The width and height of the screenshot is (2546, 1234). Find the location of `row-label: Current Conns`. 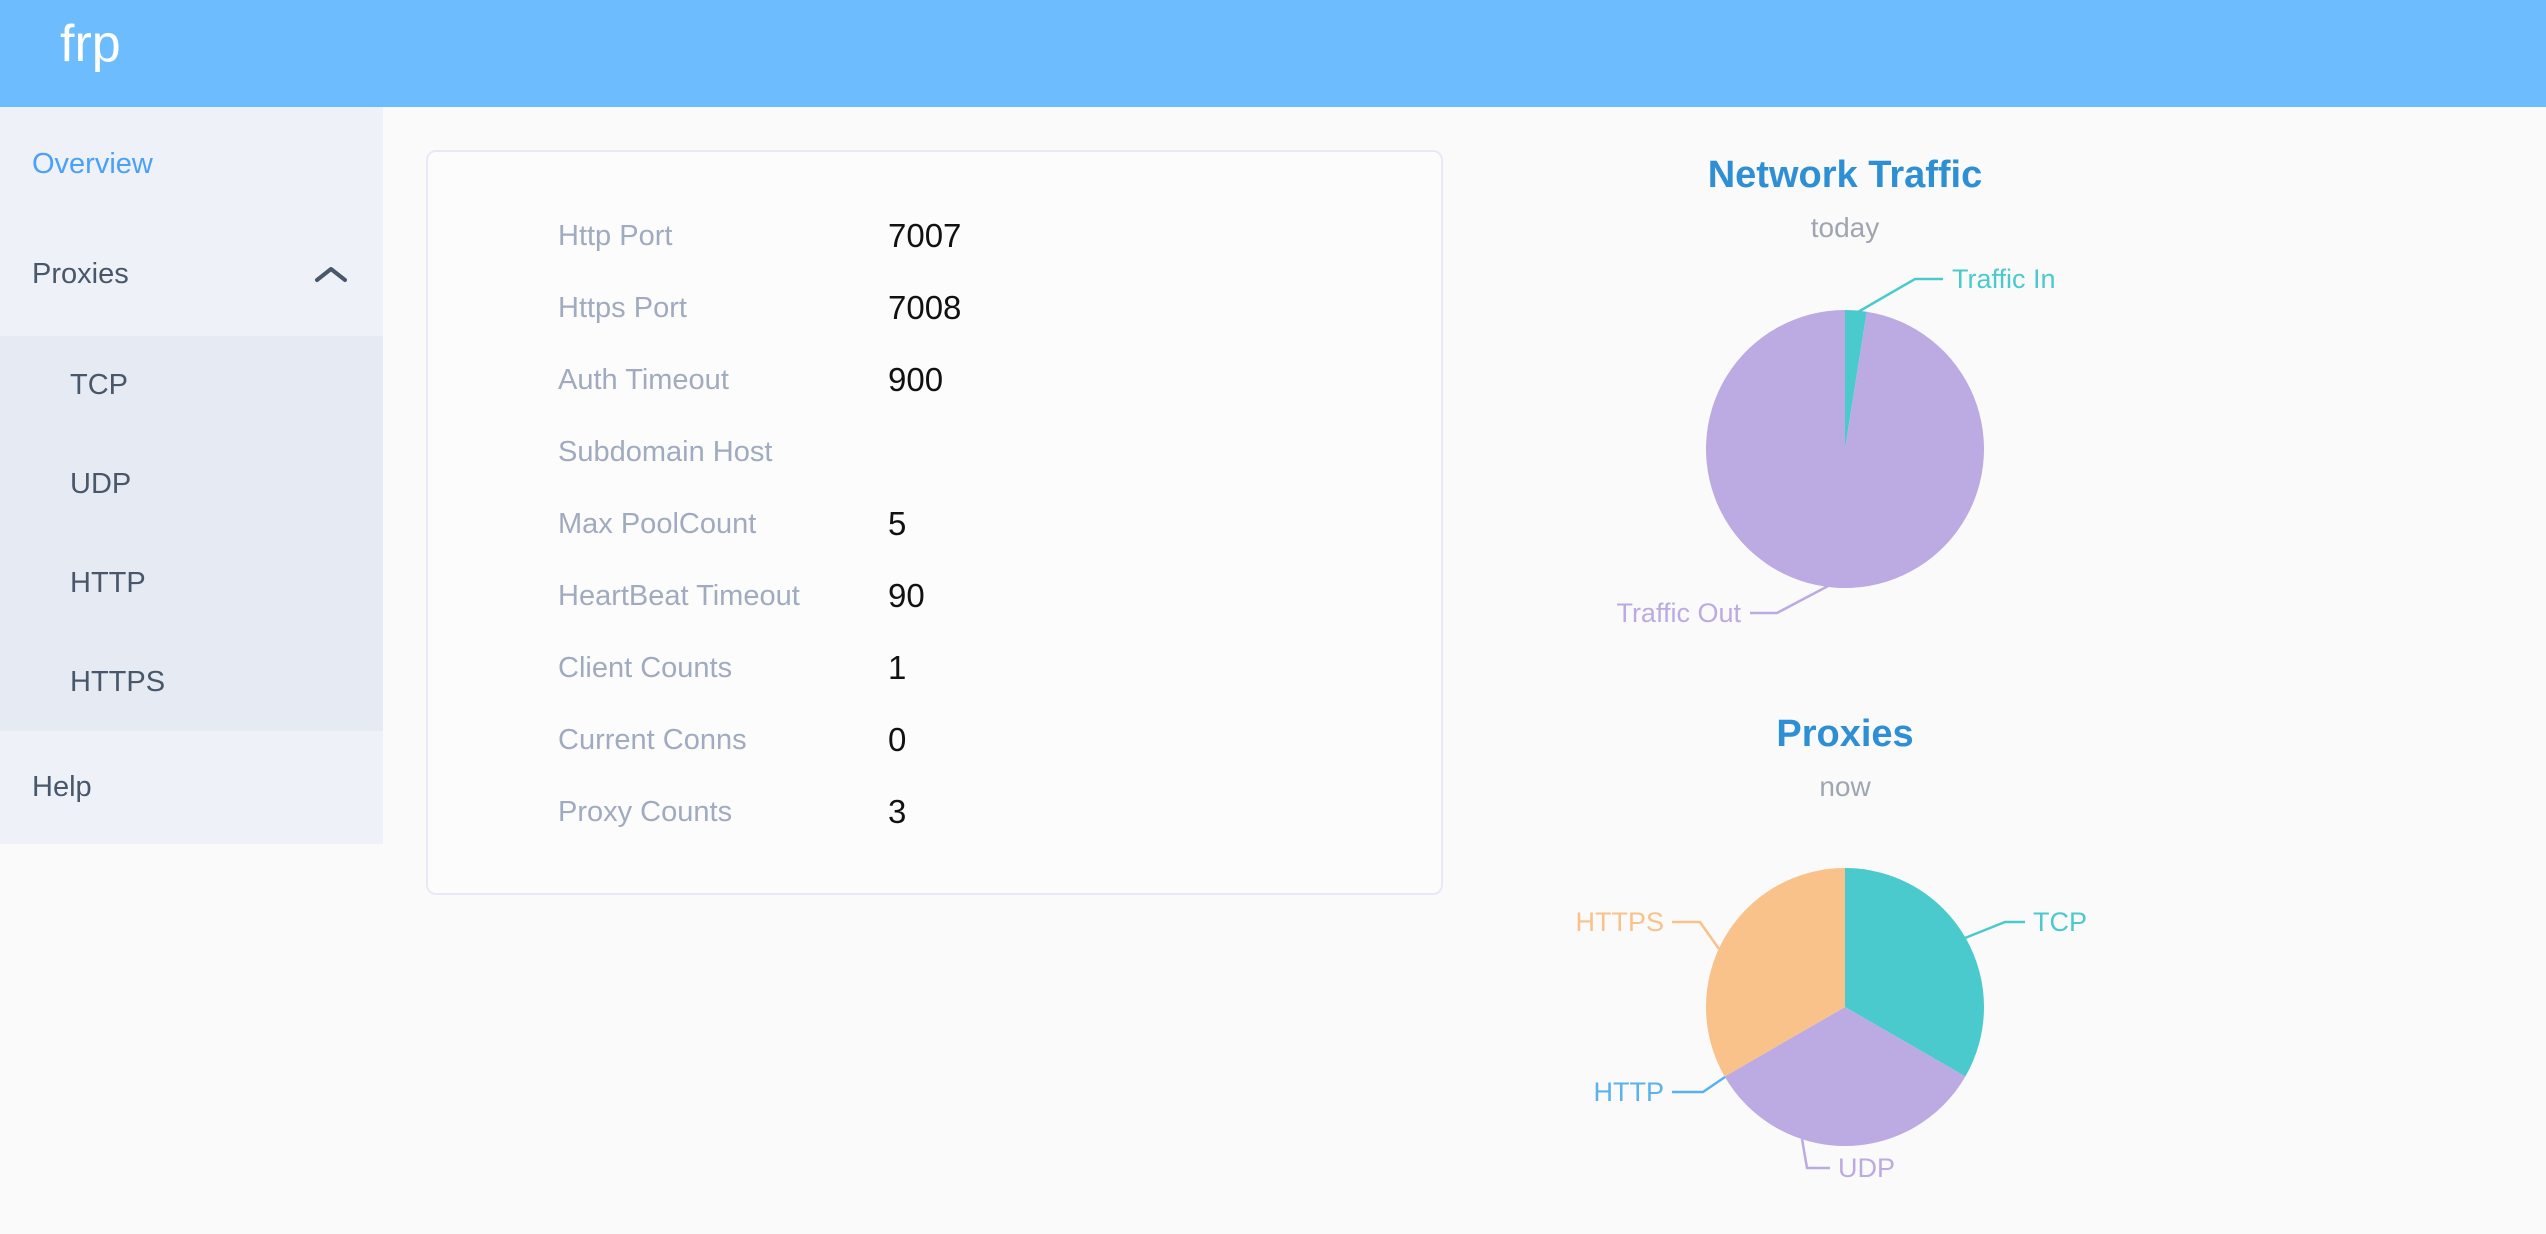

row-label: Current Conns is located at coordinates (652, 739).